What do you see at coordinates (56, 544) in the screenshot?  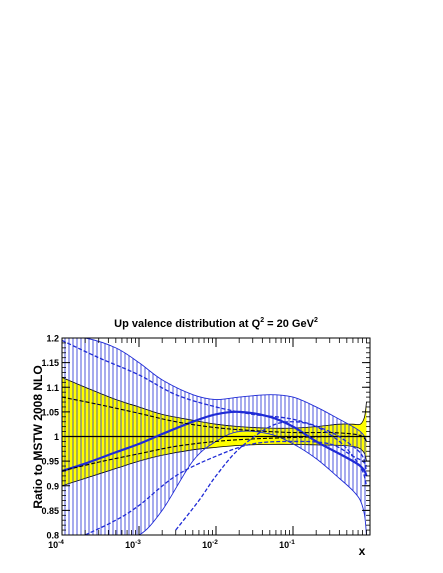 I see `x-tick-label: 10⁻⁴` at bounding box center [56, 544].